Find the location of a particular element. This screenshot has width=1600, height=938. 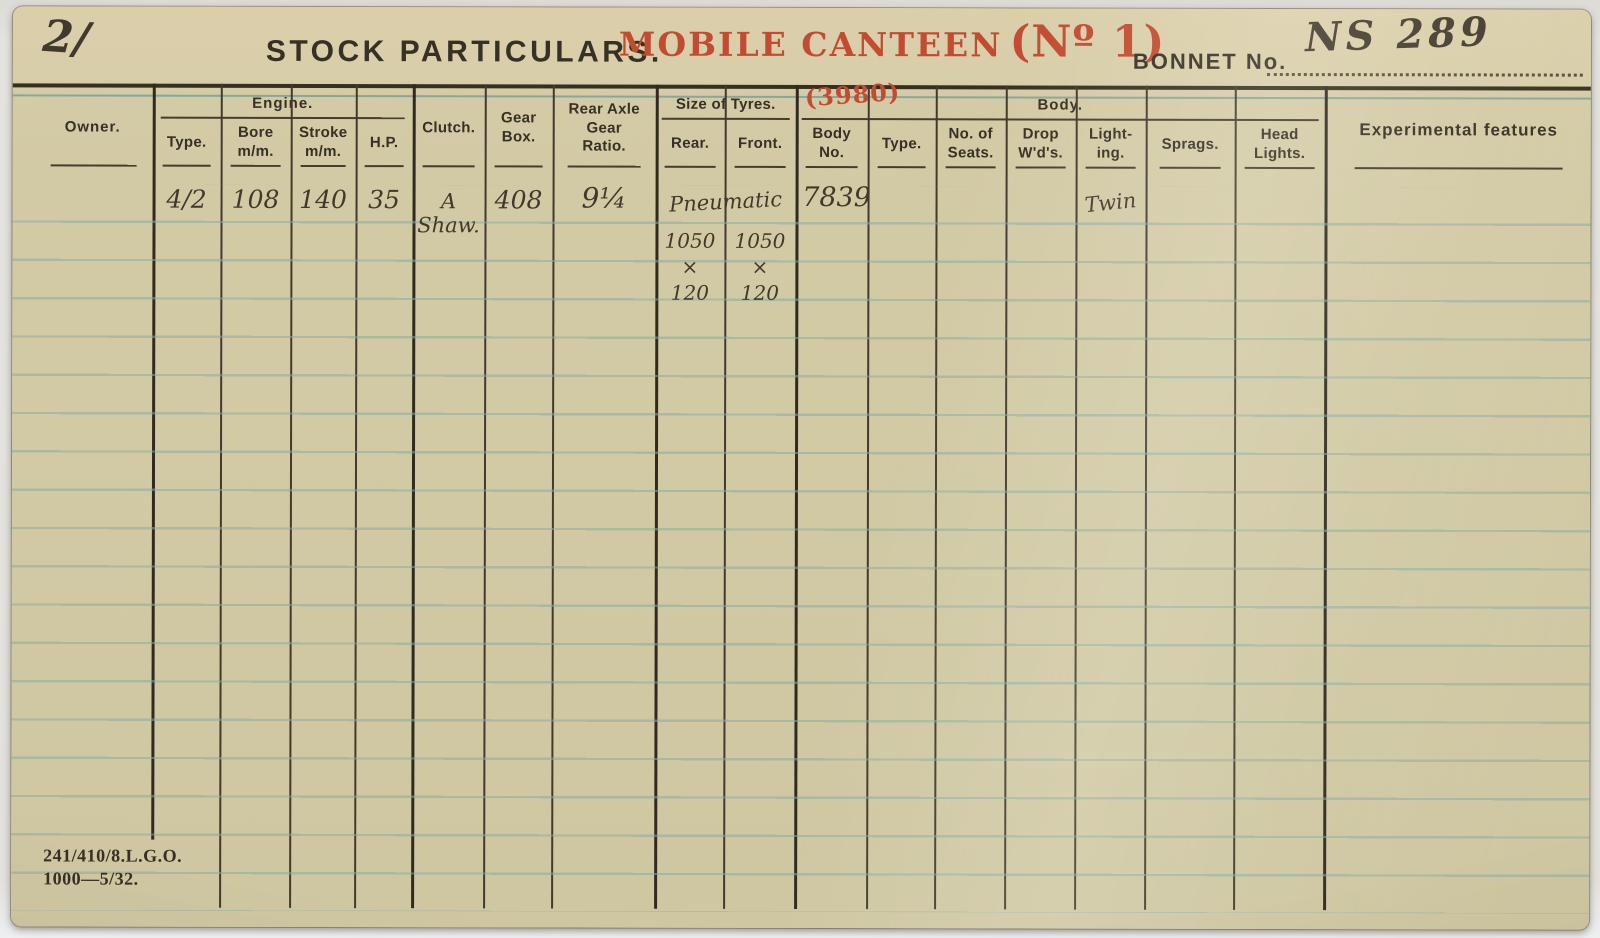

column-header-head-lights: Head Lights. is located at coordinates (1280, 144).